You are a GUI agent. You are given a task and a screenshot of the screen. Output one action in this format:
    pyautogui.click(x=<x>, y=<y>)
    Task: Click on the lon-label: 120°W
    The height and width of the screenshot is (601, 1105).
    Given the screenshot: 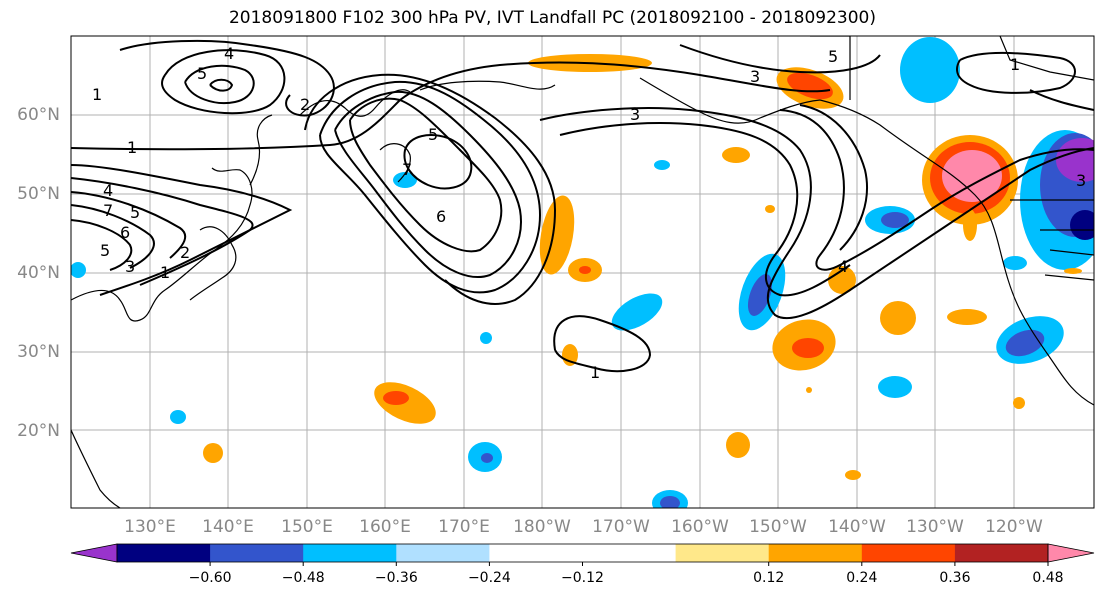 What is the action you would take?
    pyautogui.click(x=1014, y=527)
    